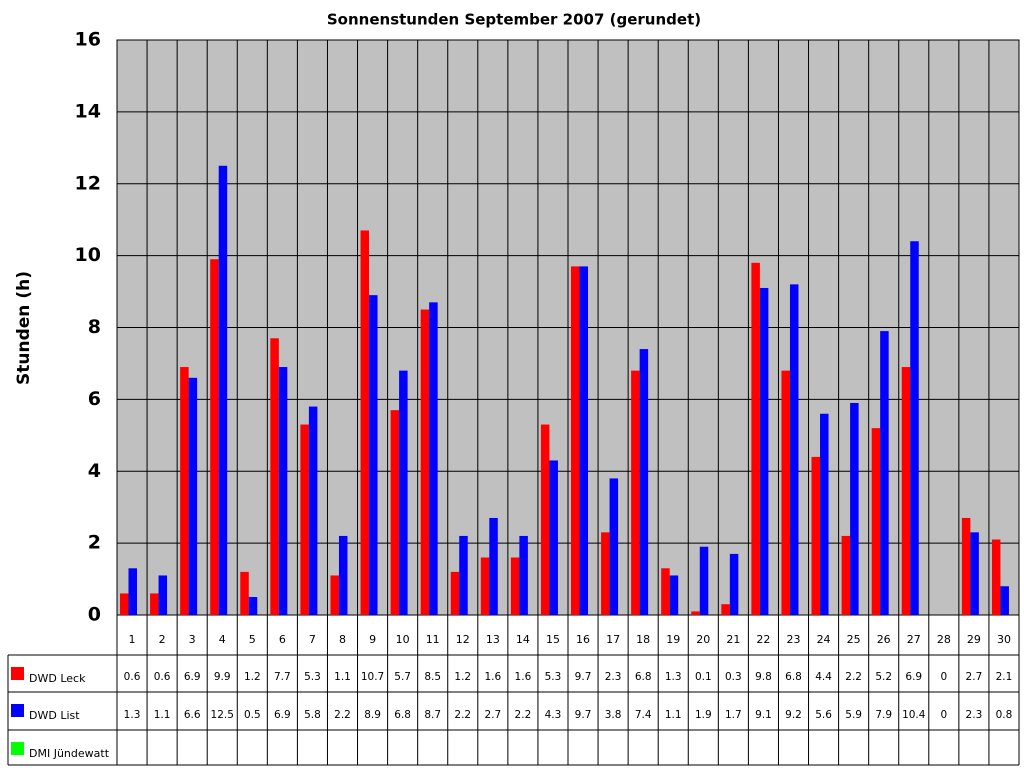 This screenshot has width=1024, height=768. I want to click on x-tick-label: 12, so click(463, 639).